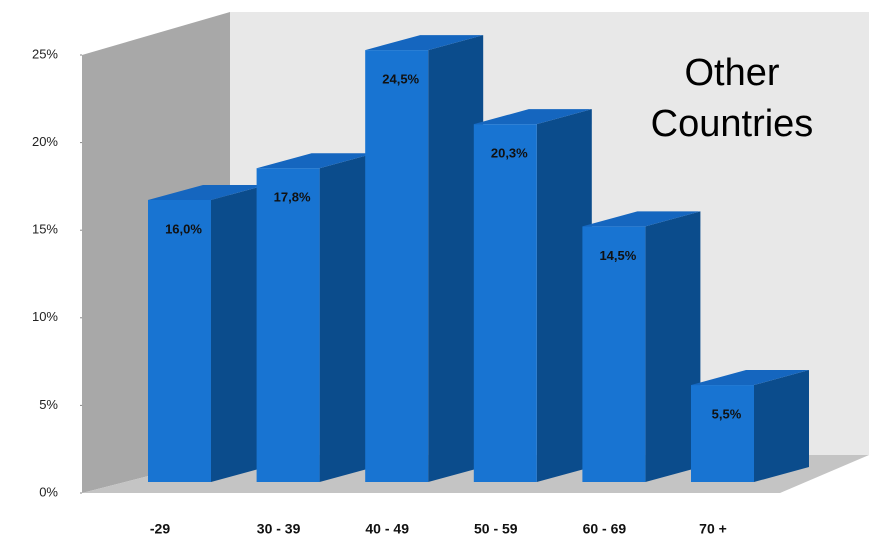 Image resolution: width=869 pixels, height=544 pixels. I want to click on value-label: 17,8%, so click(292, 197).